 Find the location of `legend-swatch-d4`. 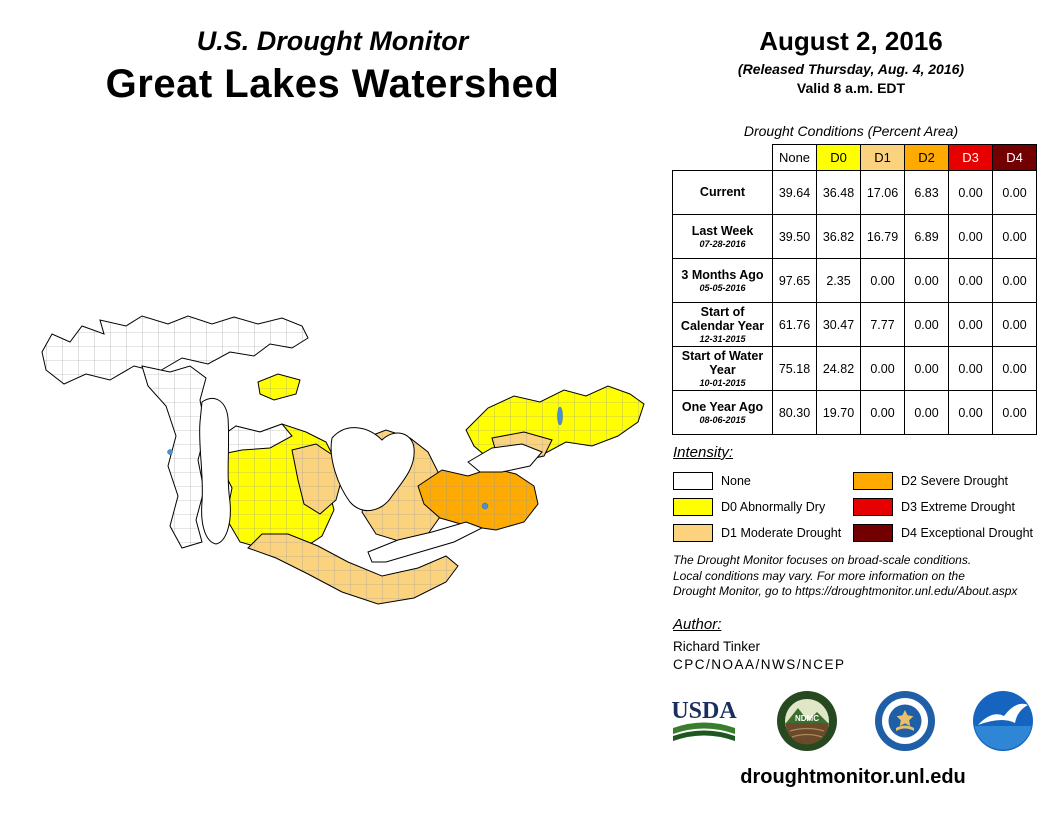

legend-swatch-d4 is located at coordinates (873, 533).